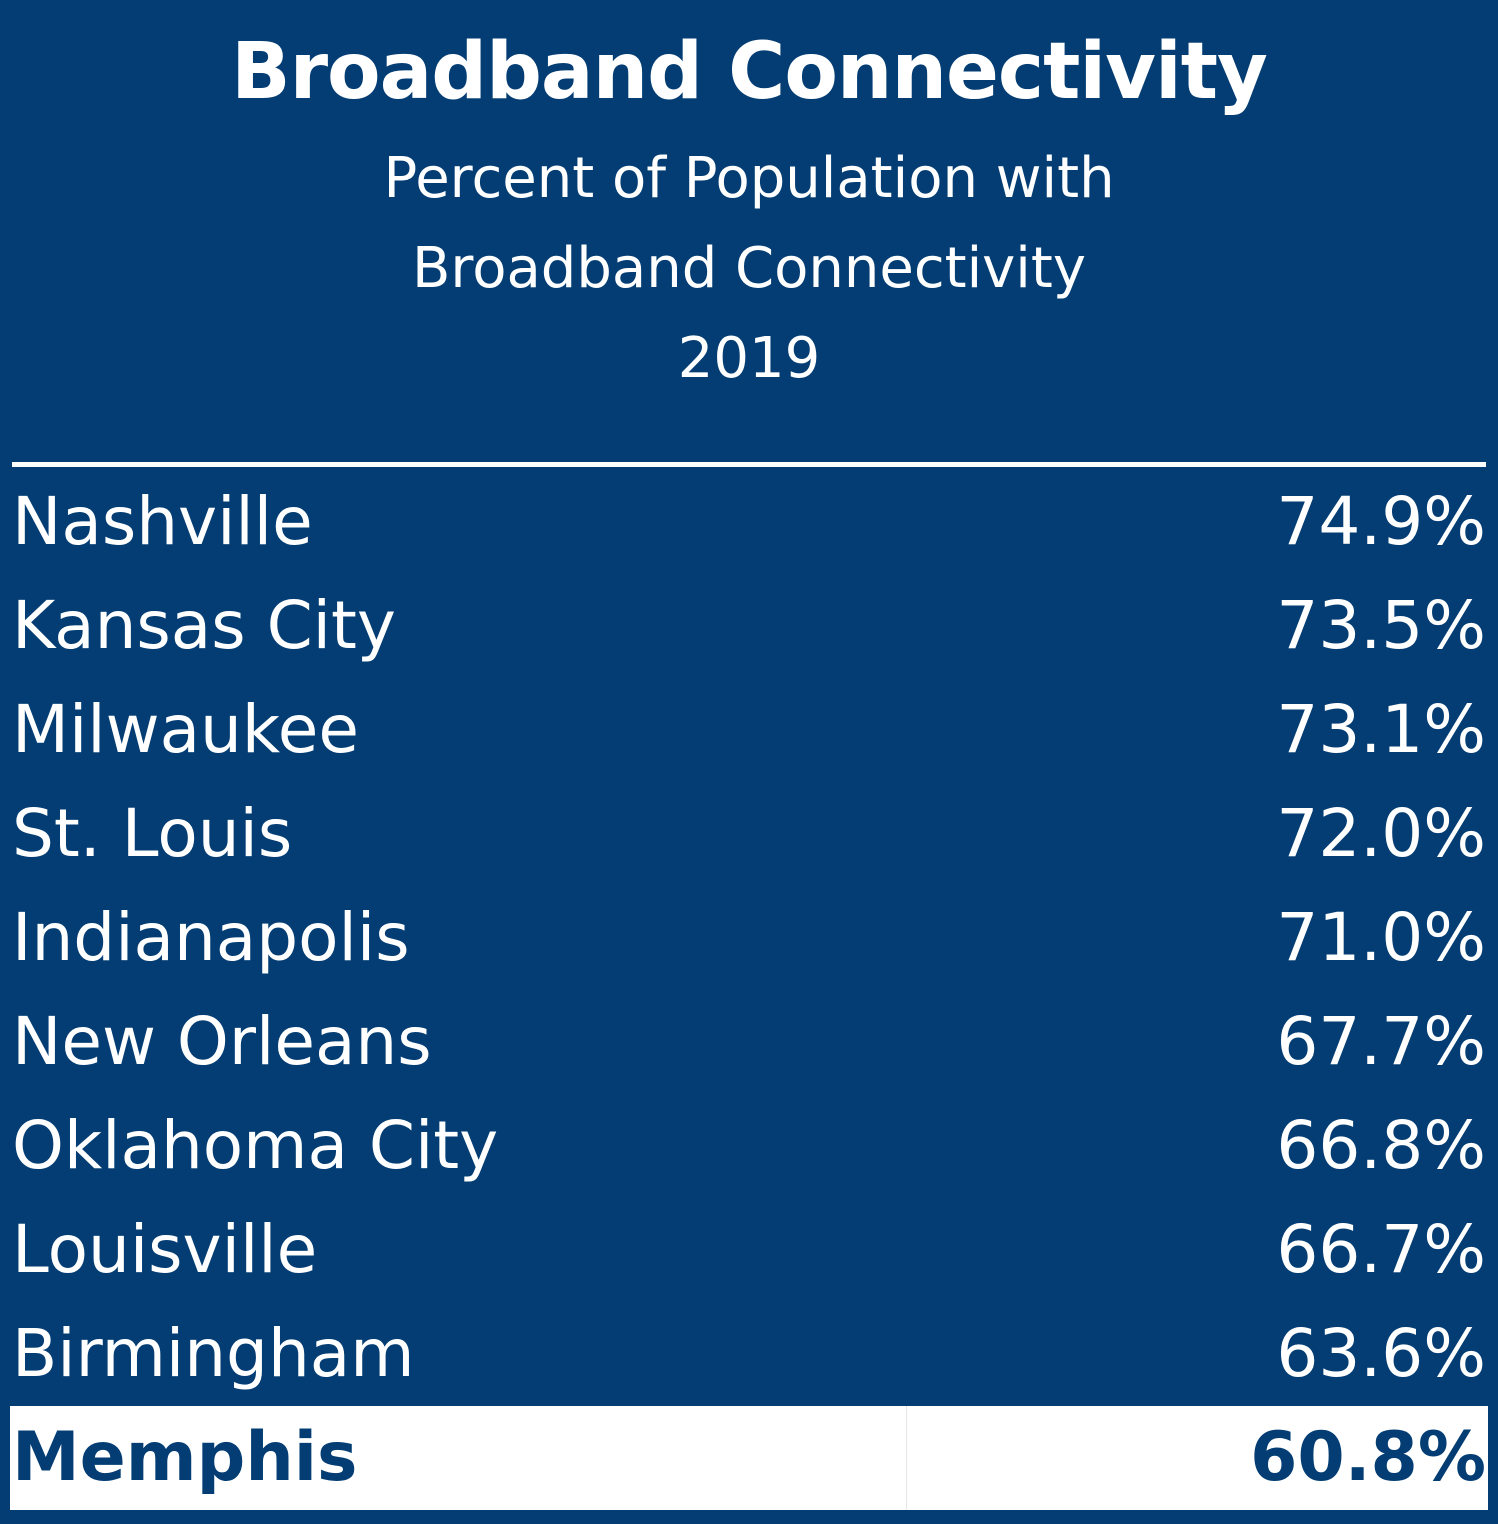 The image size is (1498, 1524). I want to click on city-label: Louisville, so click(165, 1249).